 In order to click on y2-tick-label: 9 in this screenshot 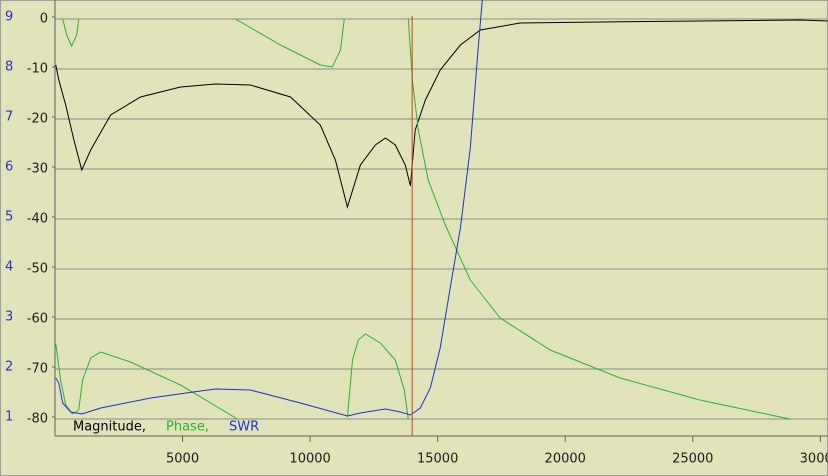, I will do `click(9, 17)`.